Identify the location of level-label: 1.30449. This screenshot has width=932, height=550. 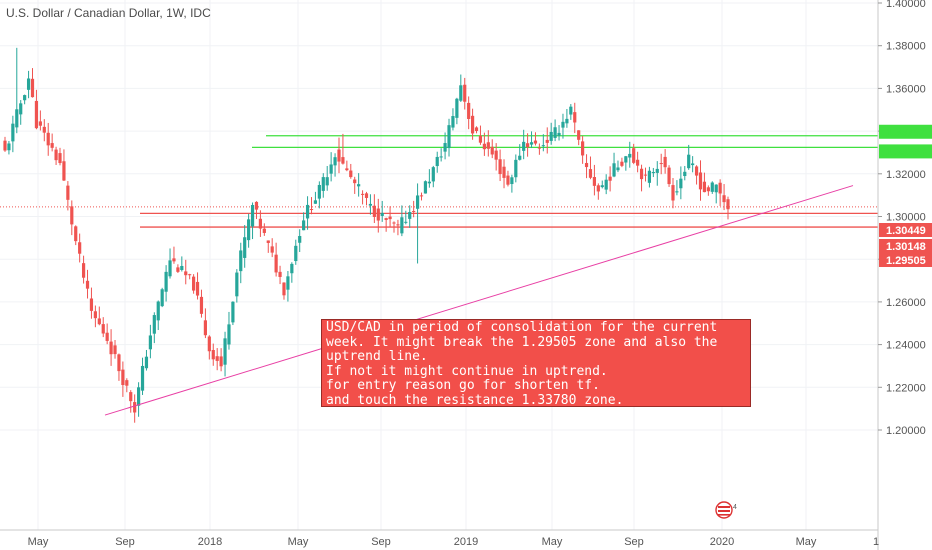
(905, 230).